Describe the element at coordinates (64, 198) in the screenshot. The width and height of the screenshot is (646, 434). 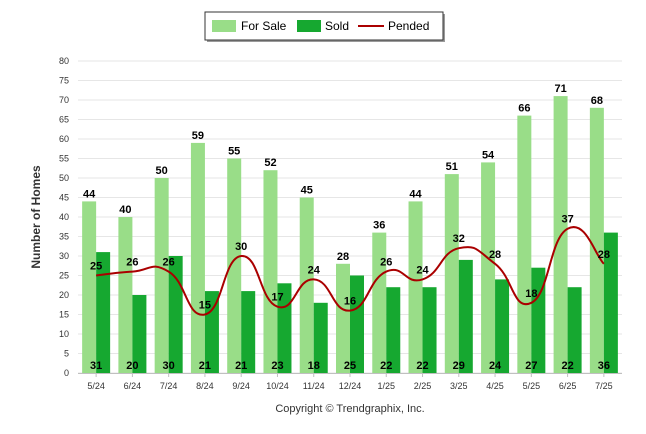
I see `y-tick-label: 45` at that location.